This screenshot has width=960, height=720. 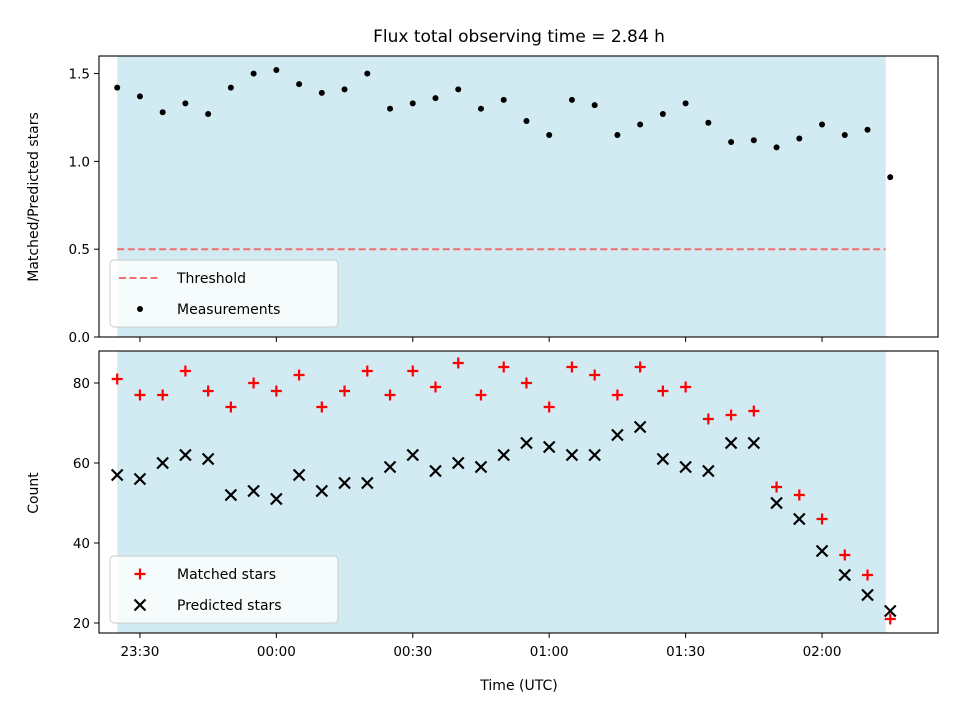 What do you see at coordinates (549, 652) in the screenshot?
I see `x-tick-label: 01:00` at bounding box center [549, 652].